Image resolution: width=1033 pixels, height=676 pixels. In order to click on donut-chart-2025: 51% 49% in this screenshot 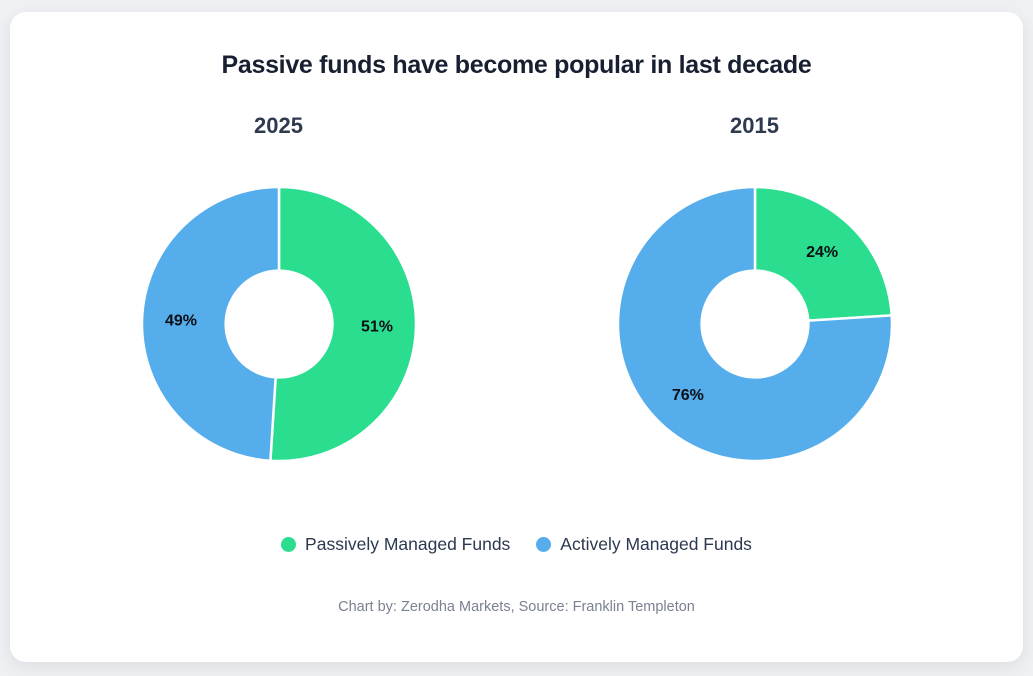, I will do `click(278, 324)`.